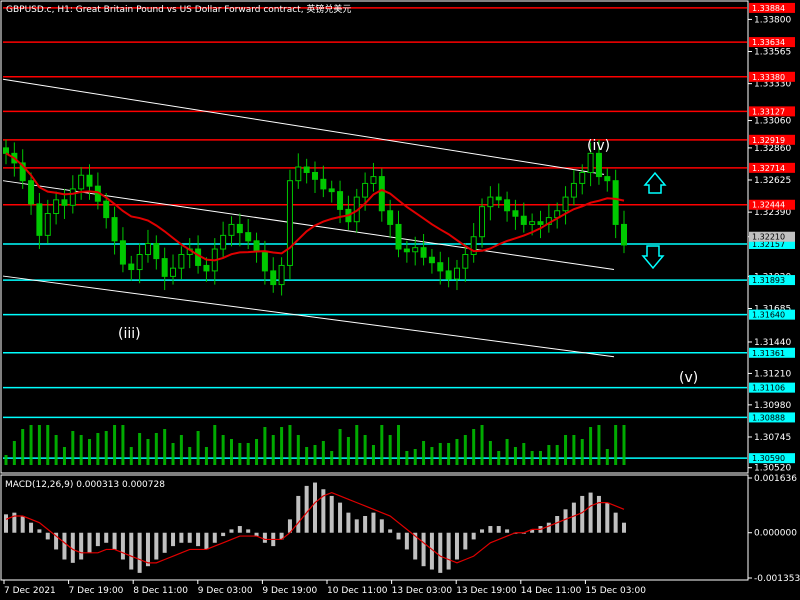 The image size is (800, 600). What do you see at coordinates (775, 534) in the screenshot?
I see `macd-tick-label-1: 0.000000` at bounding box center [775, 534].